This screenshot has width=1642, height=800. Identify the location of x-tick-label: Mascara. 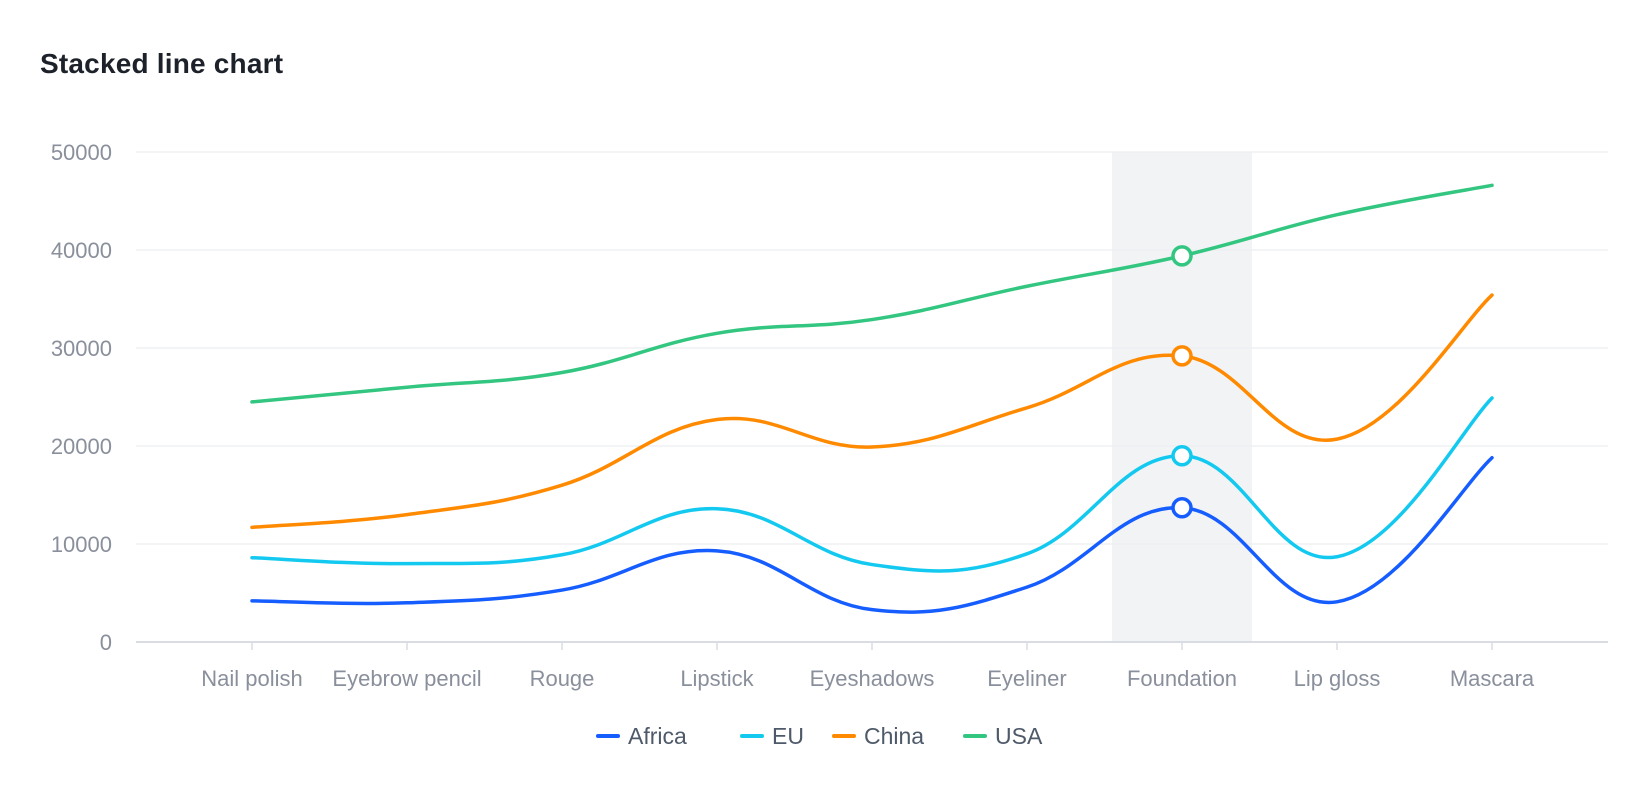
(1492, 678).